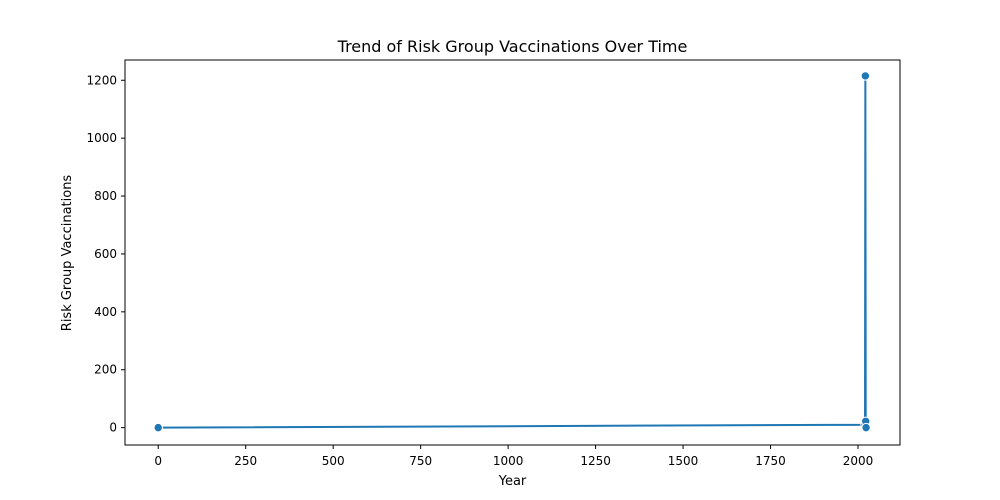  I want to click on x-tick-label: 1750, so click(770, 461).